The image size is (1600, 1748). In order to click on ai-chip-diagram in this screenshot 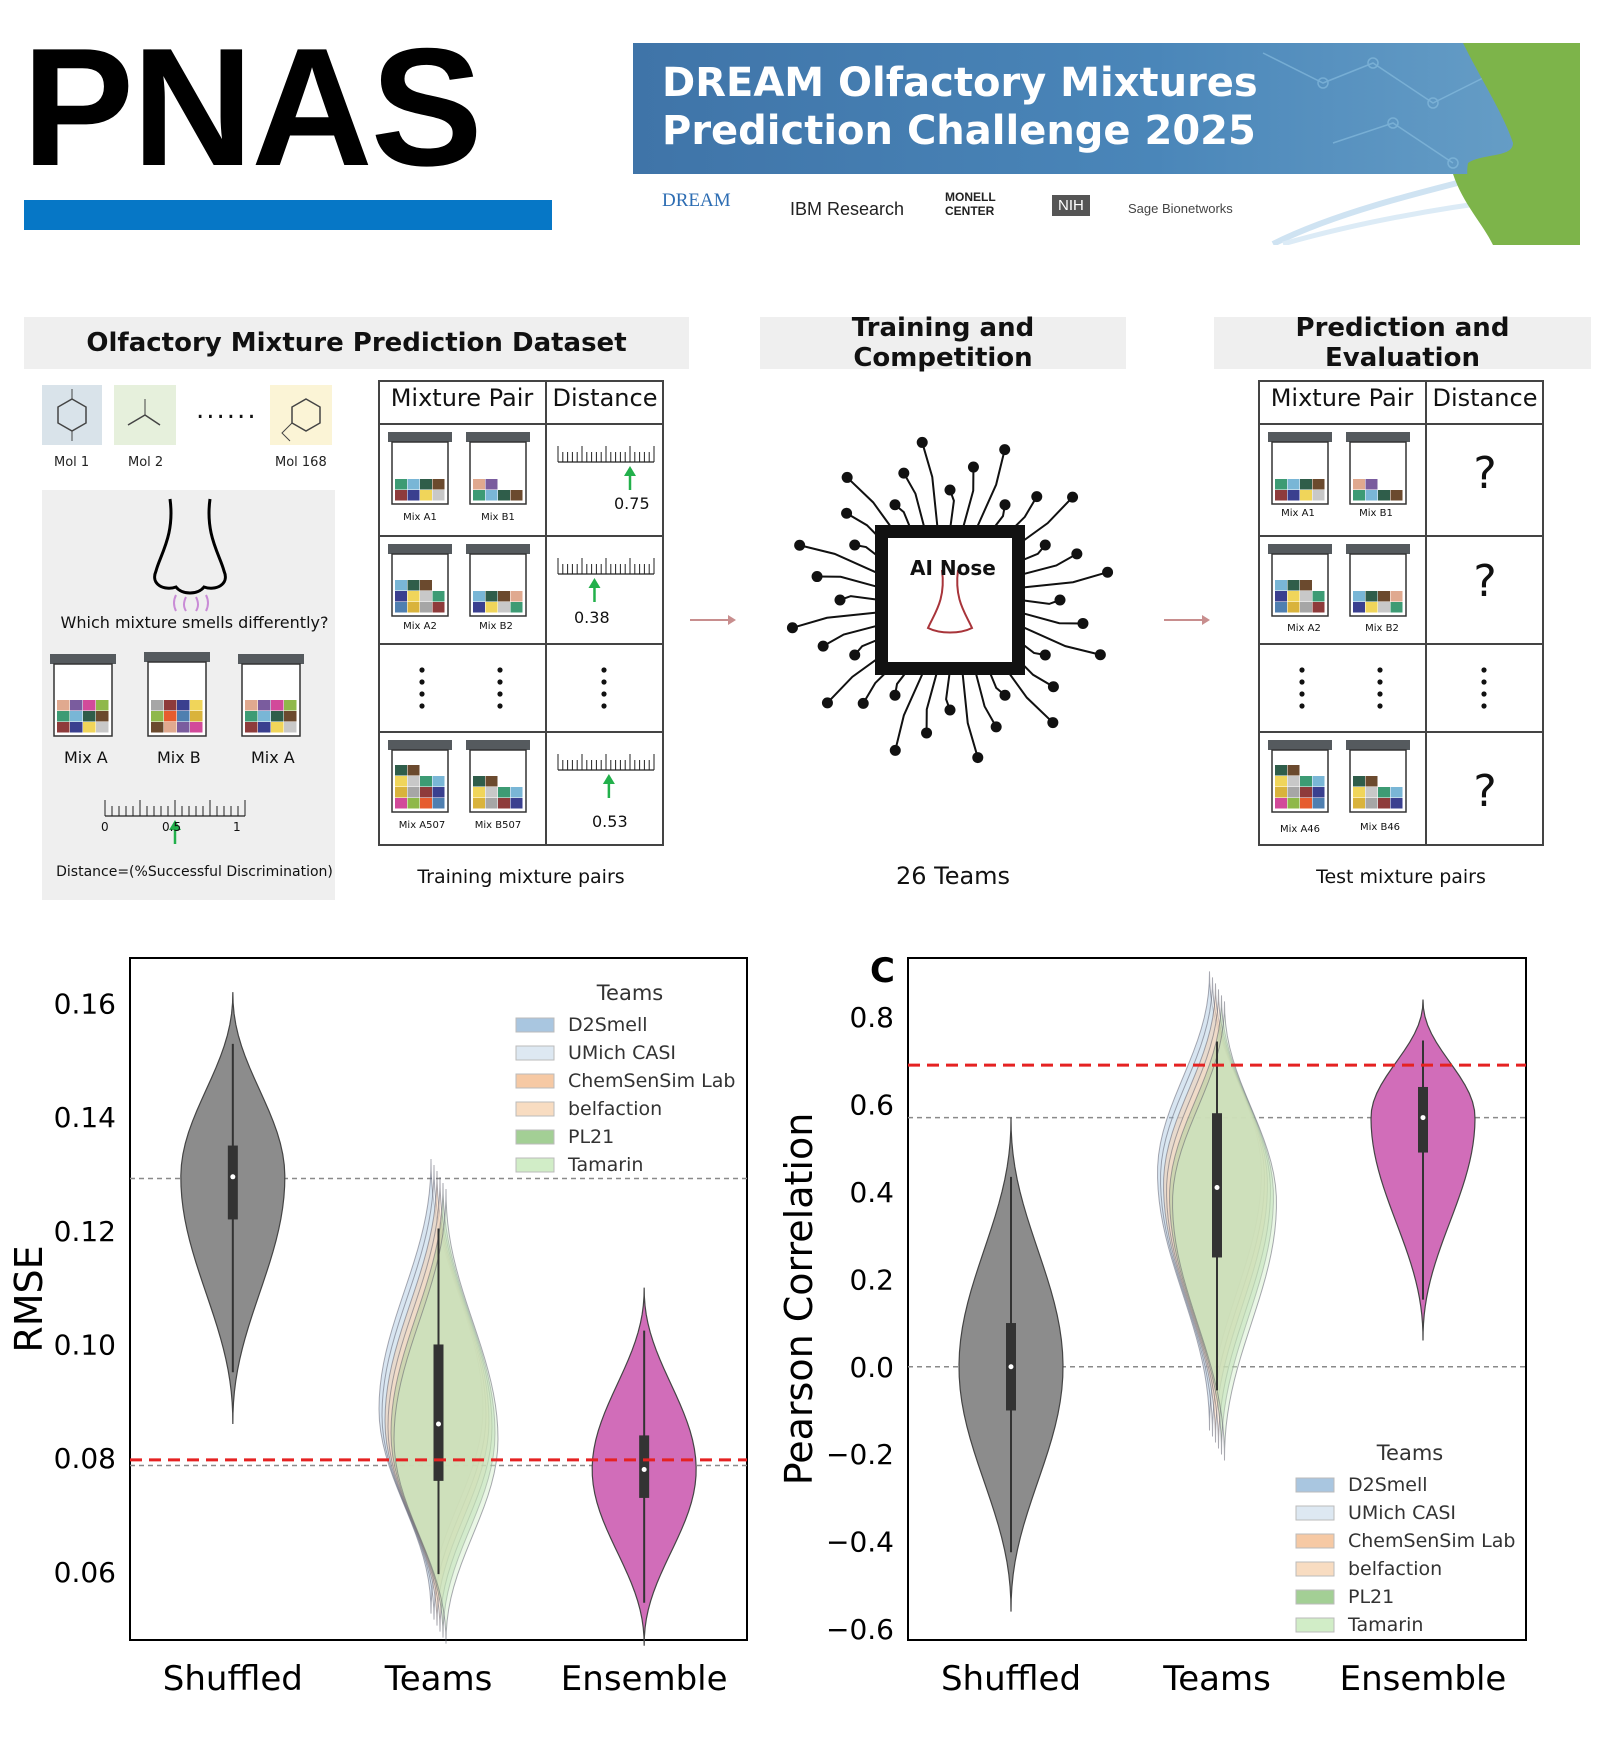, I will do `click(950, 600)`.